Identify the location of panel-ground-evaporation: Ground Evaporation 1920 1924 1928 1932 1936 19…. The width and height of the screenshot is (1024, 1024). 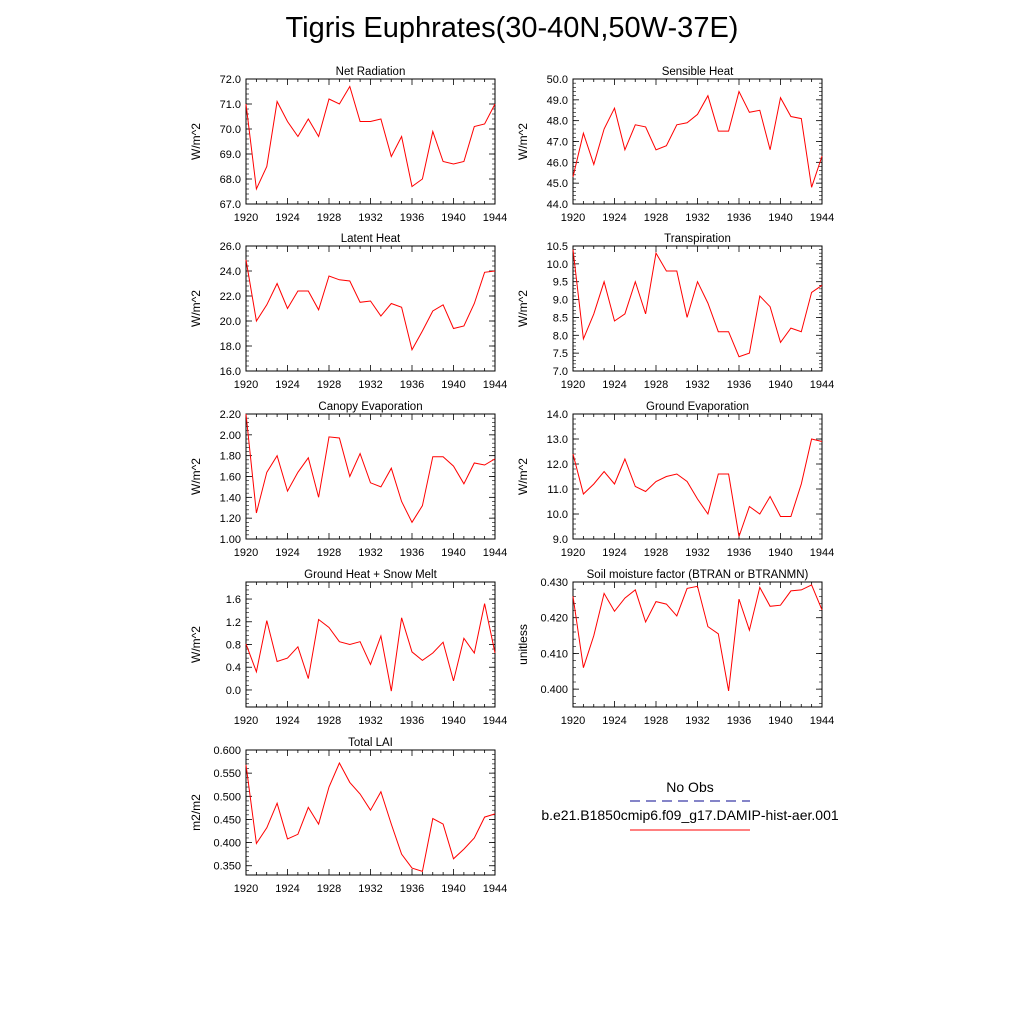
(675, 480).